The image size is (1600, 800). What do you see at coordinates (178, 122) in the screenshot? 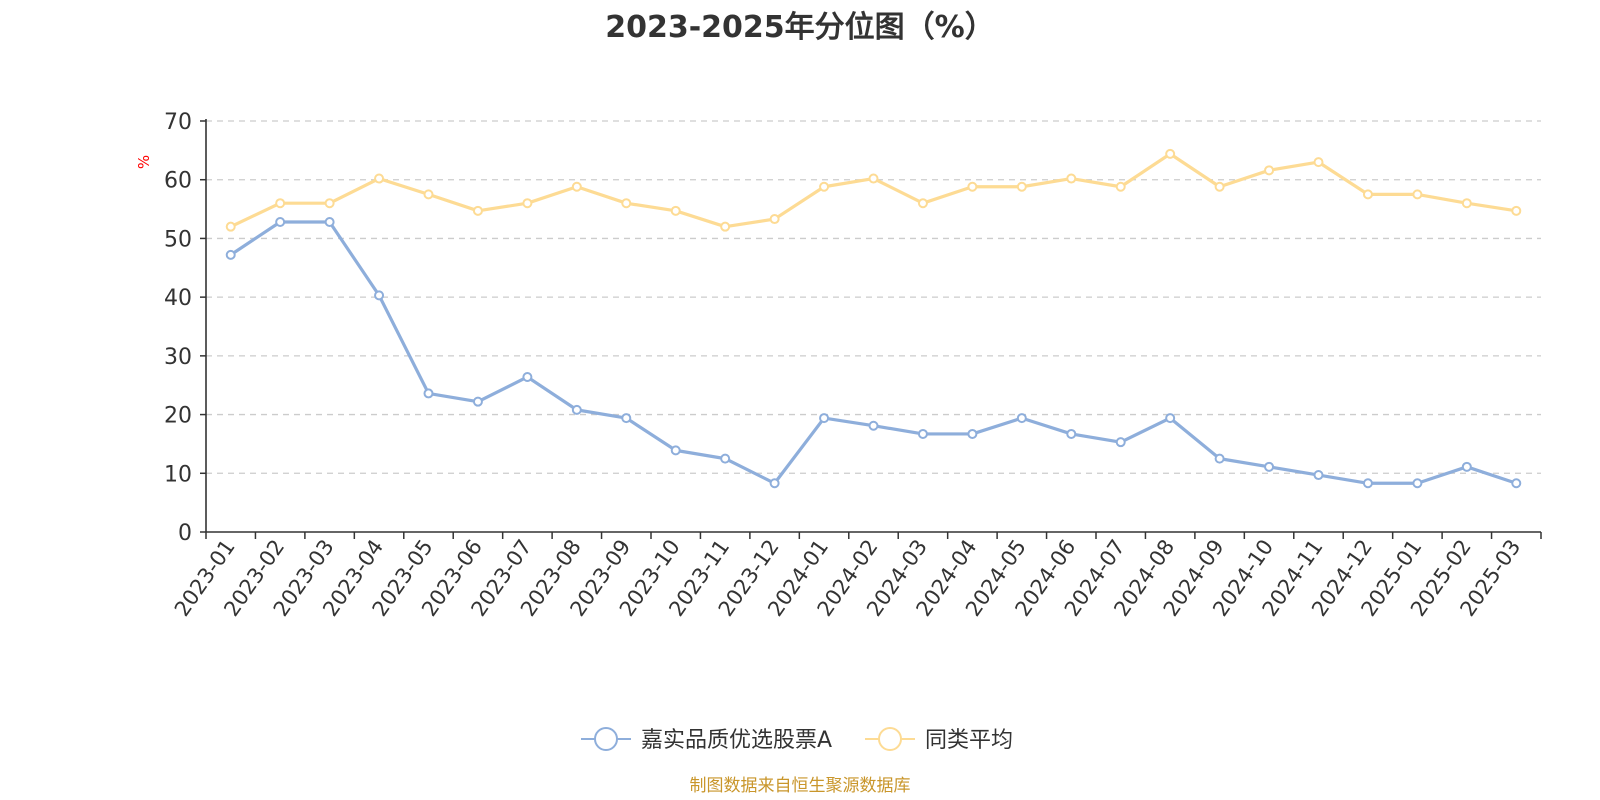
I see `y-tick-label: 70` at bounding box center [178, 122].